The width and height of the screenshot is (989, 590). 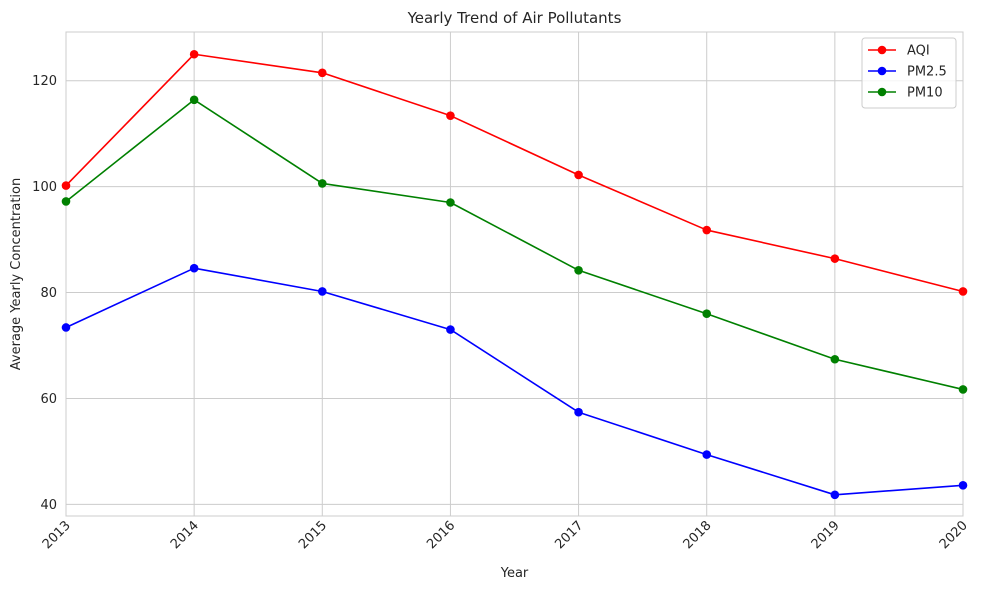 What do you see at coordinates (905, 93) in the screenshot?
I see `legend-entry: PM10` at bounding box center [905, 93].